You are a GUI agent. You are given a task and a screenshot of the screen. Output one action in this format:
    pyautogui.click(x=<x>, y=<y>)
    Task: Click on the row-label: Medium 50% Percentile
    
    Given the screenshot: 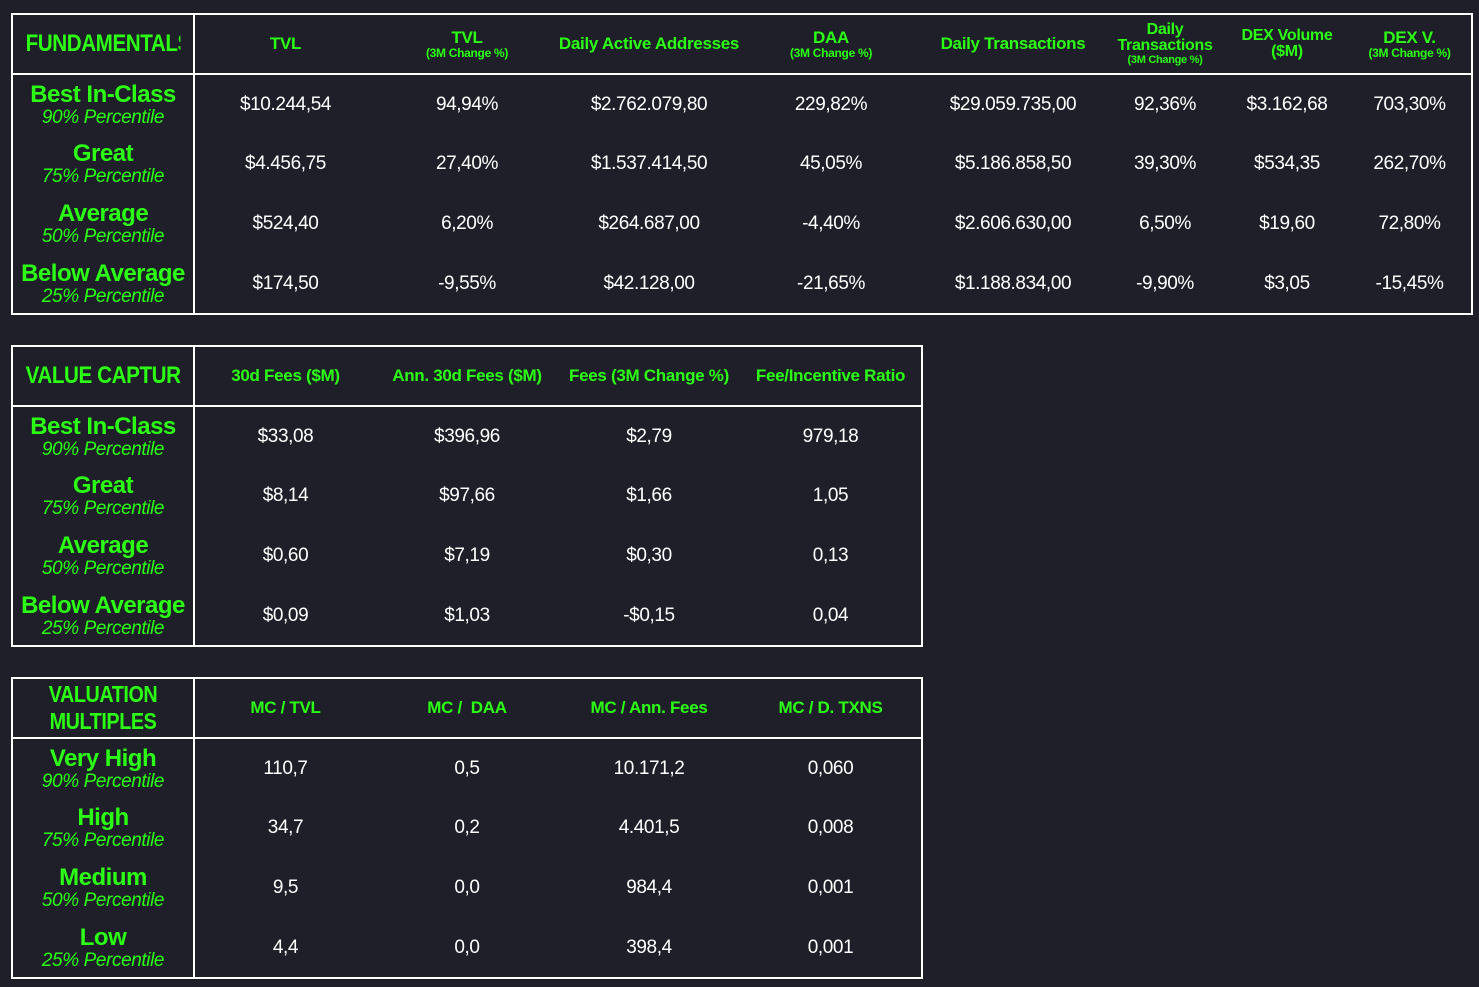 What is the action you would take?
    pyautogui.click(x=103, y=888)
    